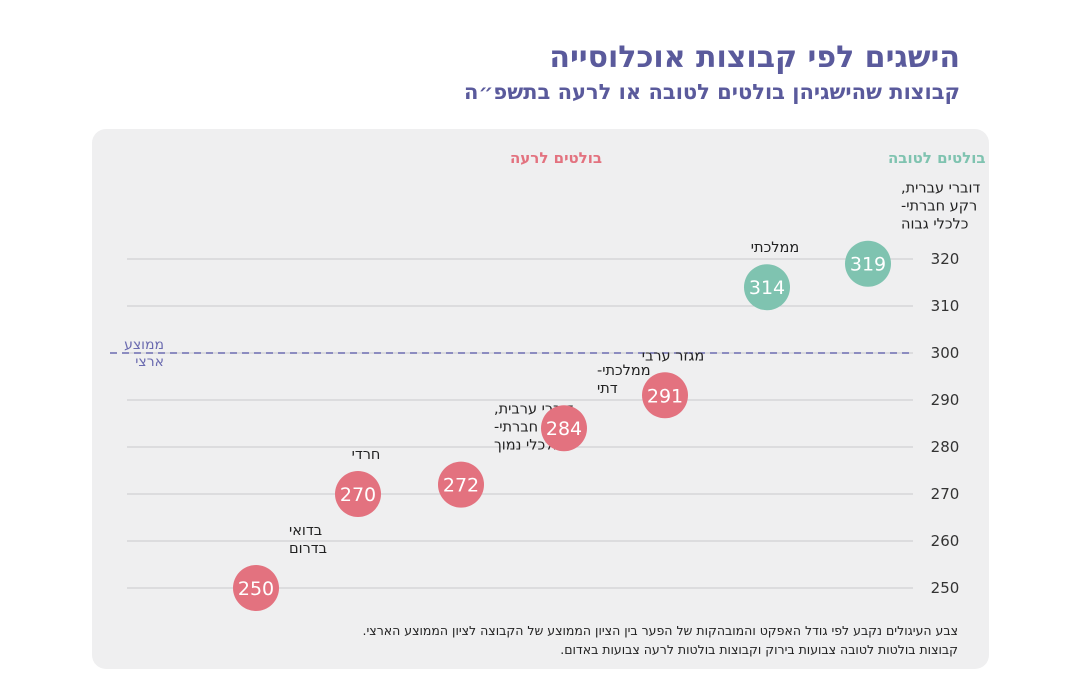 This screenshot has width=1080, height=682. I want to click on data-point-value-2: 270, so click(358, 495).